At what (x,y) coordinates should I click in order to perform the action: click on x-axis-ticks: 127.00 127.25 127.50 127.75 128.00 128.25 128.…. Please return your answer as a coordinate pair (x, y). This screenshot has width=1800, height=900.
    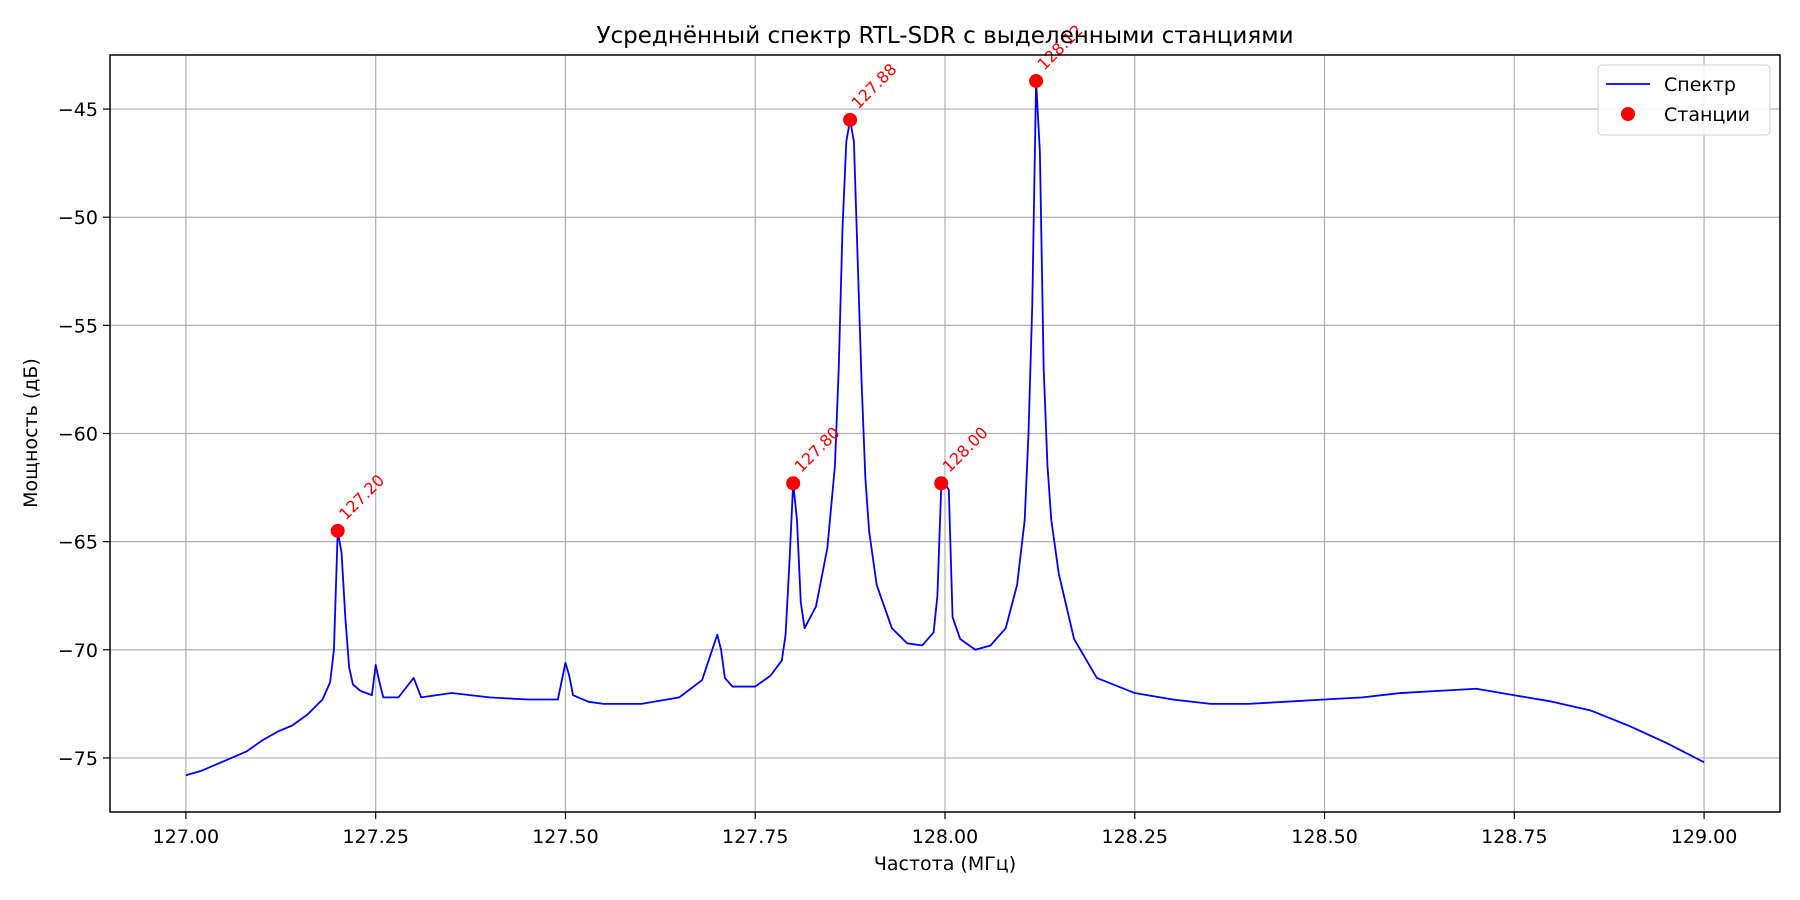
    Looking at the image, I should click on (945, 830).